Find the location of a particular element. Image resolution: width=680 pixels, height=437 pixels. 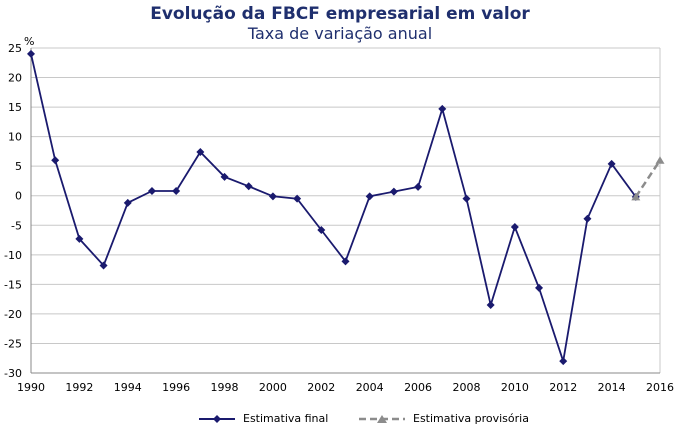

x-tick-label: 1990 is located at coordinates (31, 387).